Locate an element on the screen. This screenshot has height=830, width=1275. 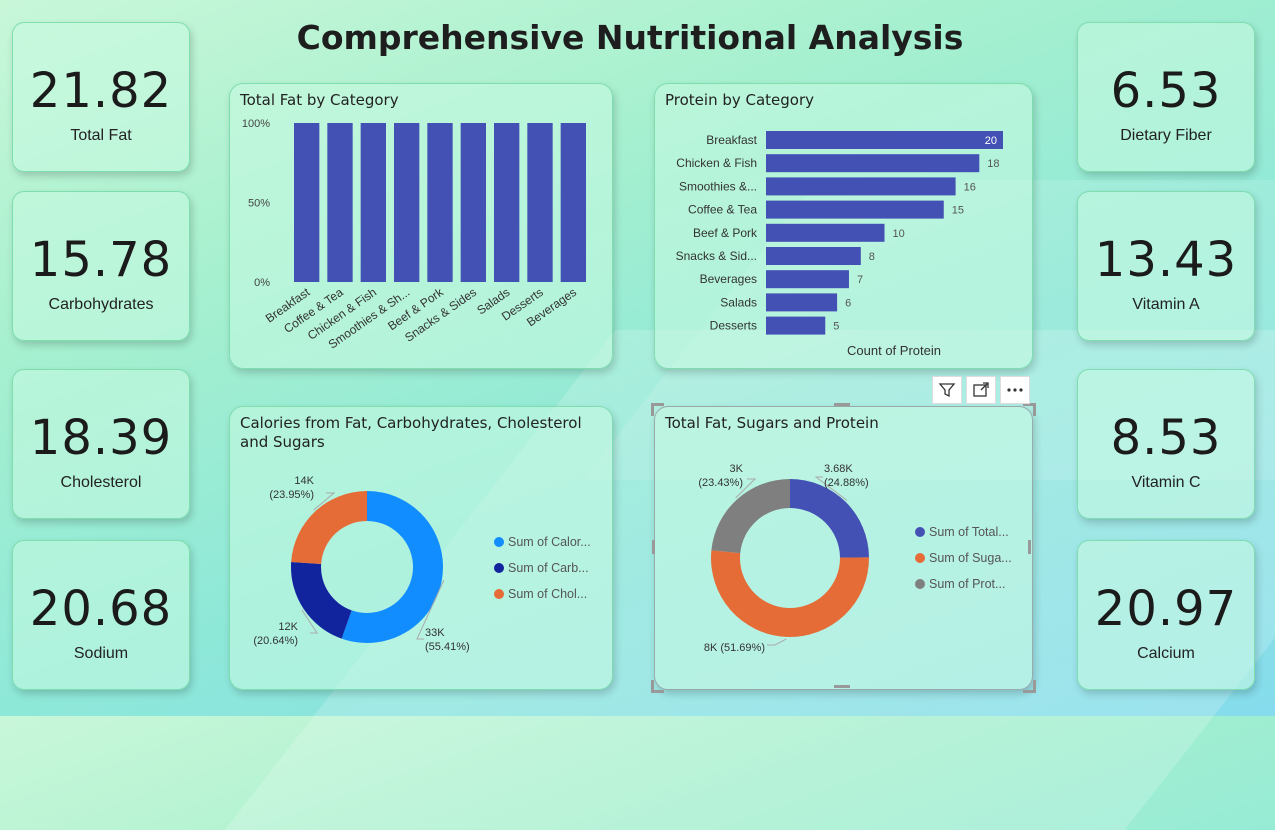
kpi-value: 18.39 is located at coordinates (101, 438).